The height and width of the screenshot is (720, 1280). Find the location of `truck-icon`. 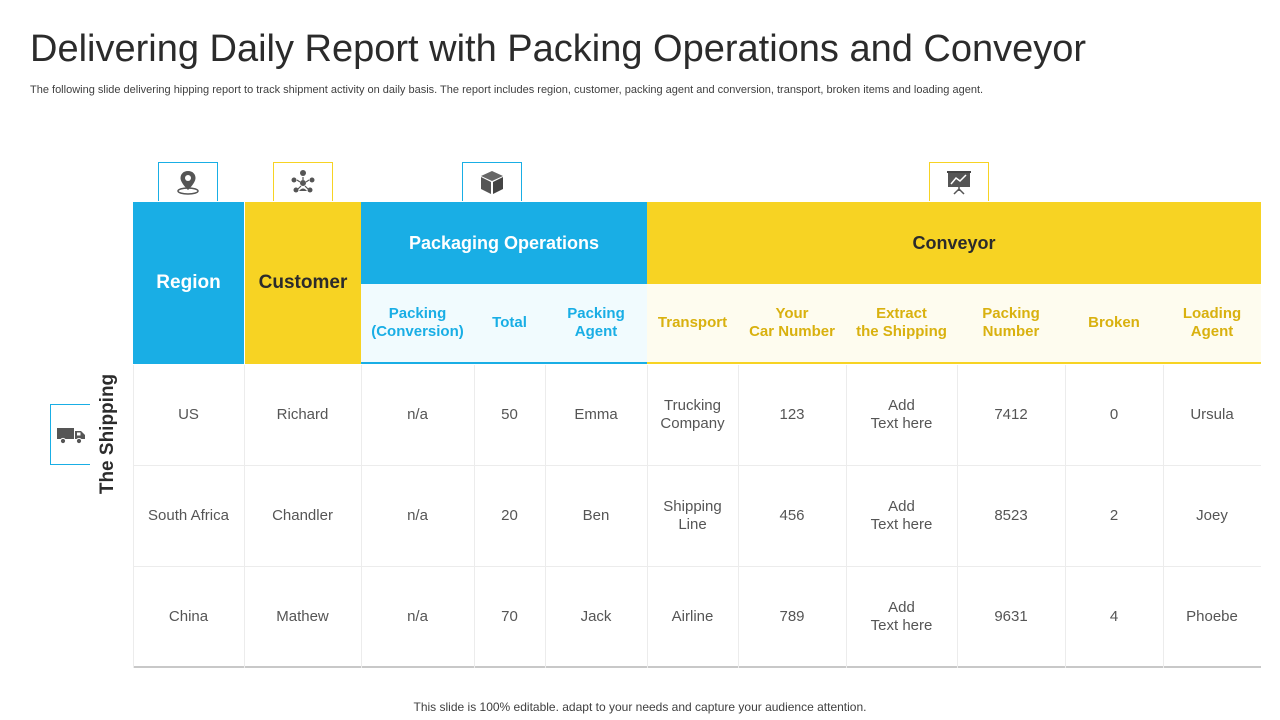

truck-icon is located at coordinates (70, 435).